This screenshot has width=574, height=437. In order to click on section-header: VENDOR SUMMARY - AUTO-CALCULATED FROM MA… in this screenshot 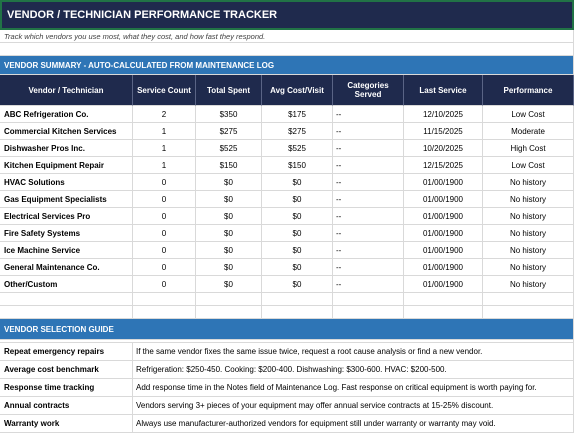, I will do `click(287, 65)`.